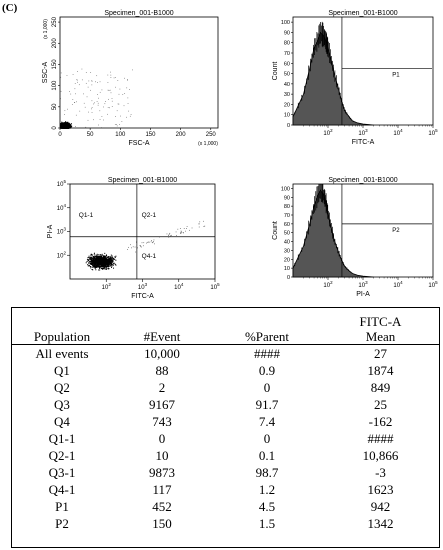 This screenshot has width=443, height=550. I want to click on quadrant-label-q2-1: Q2-1, so click(149, 215).